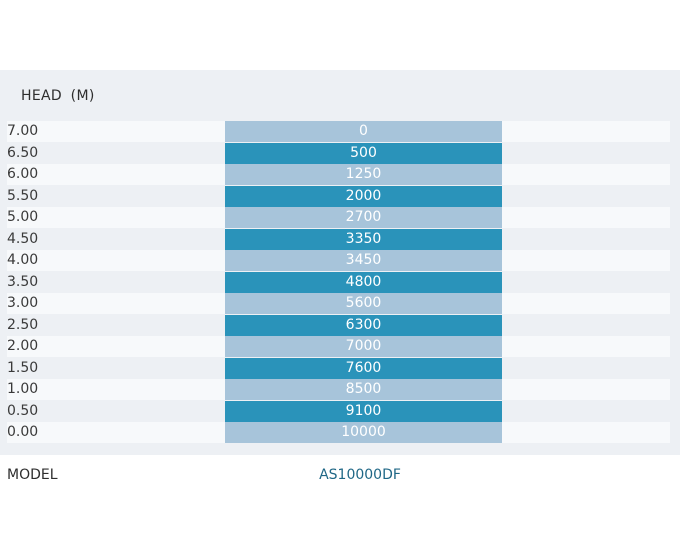  Describe the element at coordinates (363, 389) in the screenshot. I see `flow-value-cell: 8500` at that location.